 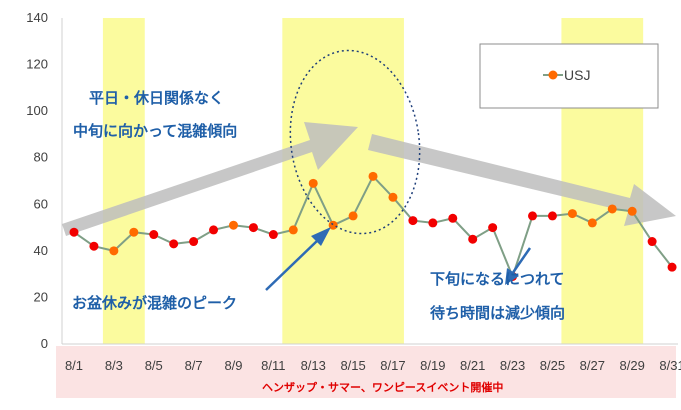 What do you see at coordinates (472, 365) in the screenshot?
I see `x-tick-label: 8/21` at bounding box center [472, 365].